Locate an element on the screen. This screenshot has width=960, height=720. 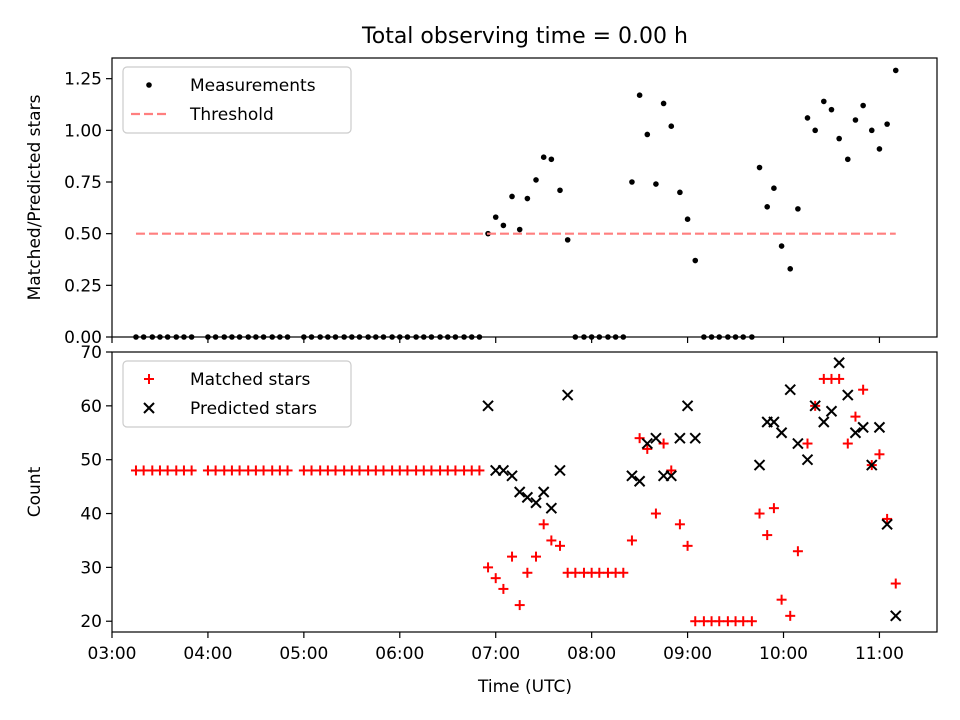
legend-label: Matched stars is located at coordinates (250, 380).